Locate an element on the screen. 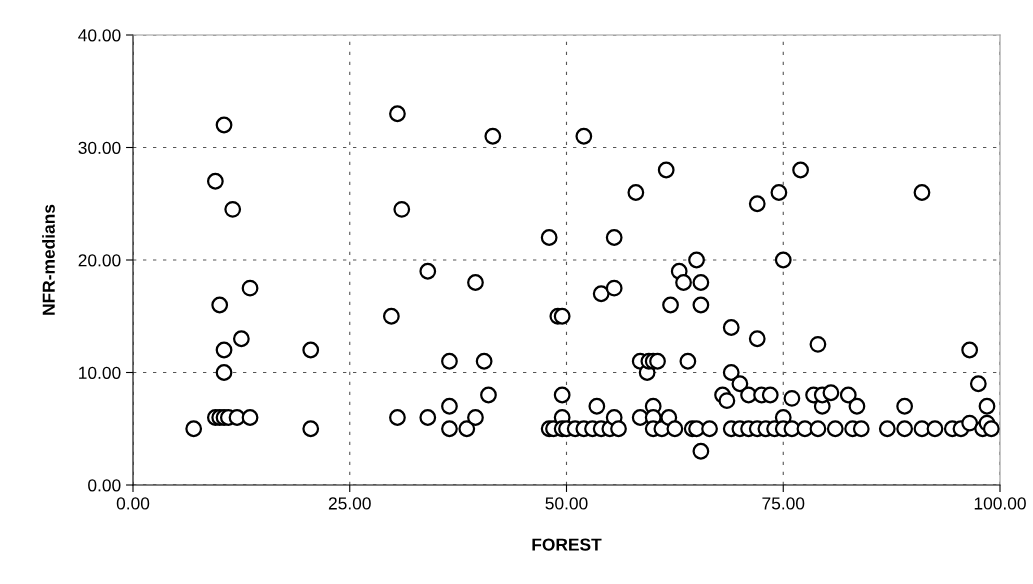 The image size is (1033, 584). x-tick-label: 100.00 is located at coordinates (1000, 503).